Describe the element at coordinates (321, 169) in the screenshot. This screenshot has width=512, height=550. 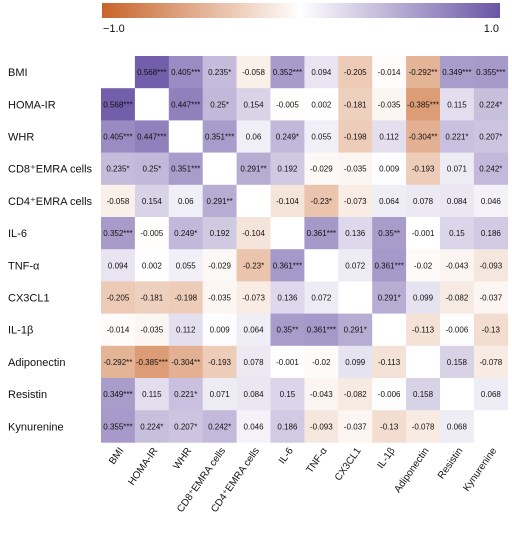
I see `cell-value-label: -0.029` at that location.